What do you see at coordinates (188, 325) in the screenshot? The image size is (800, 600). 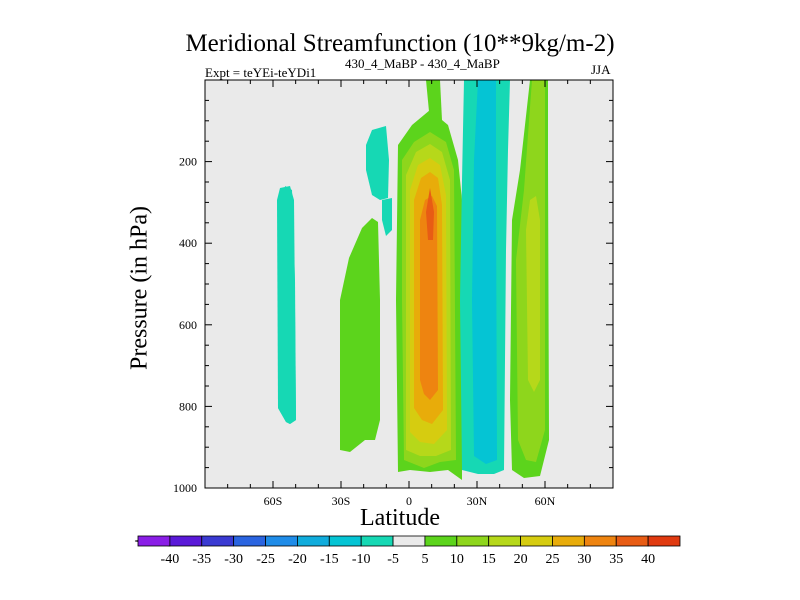 I see `y-tick-label: 600` at bounding box center [188, 325].